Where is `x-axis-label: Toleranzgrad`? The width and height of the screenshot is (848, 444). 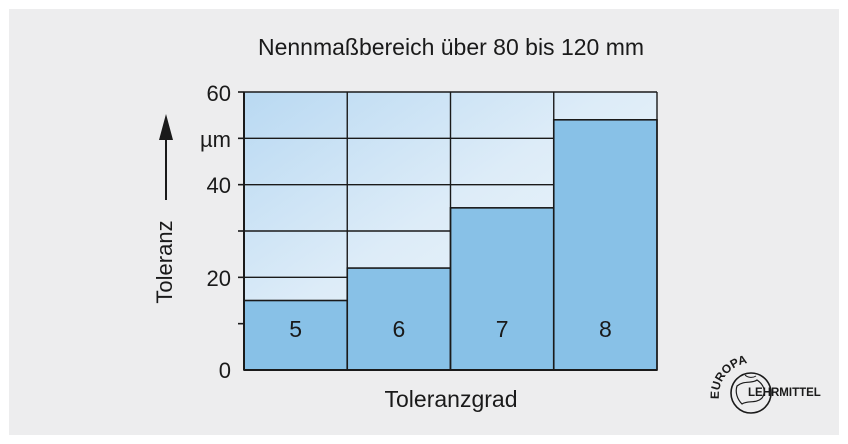
x-axis-label: Toleranzgrad is located at coordinates (451, 399).